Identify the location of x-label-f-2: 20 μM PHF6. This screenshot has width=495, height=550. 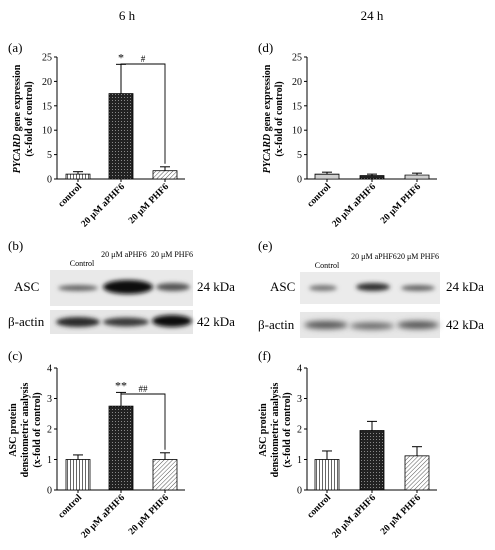
(401, 515).